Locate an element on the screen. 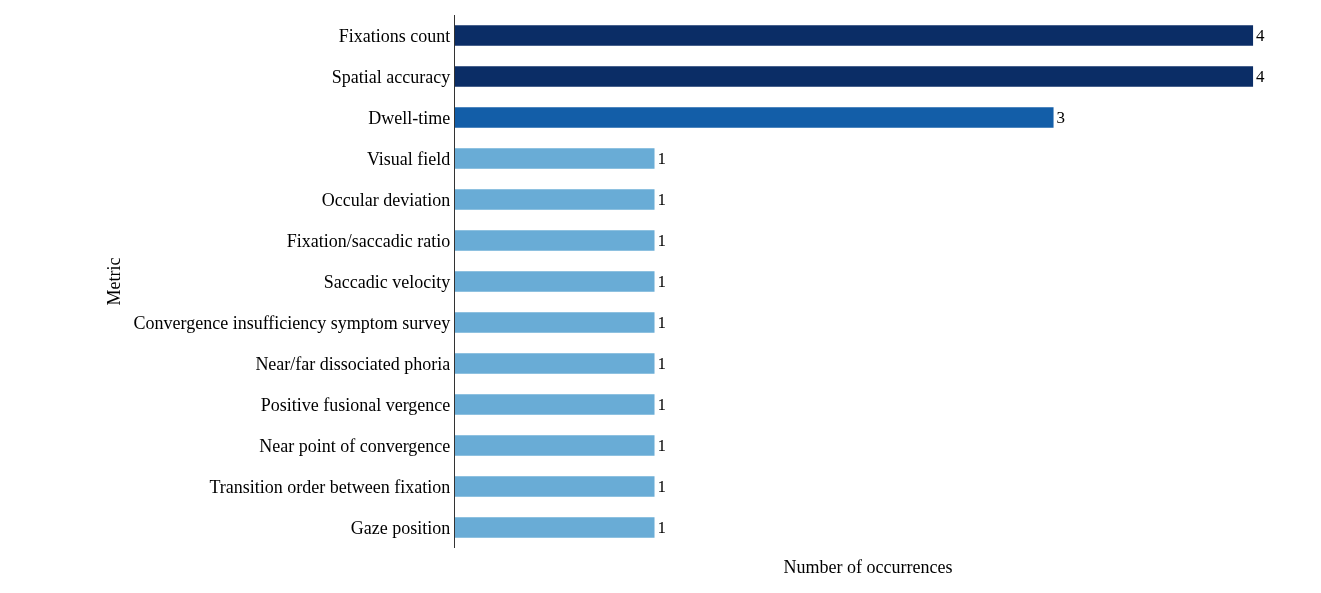  y-tick-label: Visual field is located at coordinates (408, 158).